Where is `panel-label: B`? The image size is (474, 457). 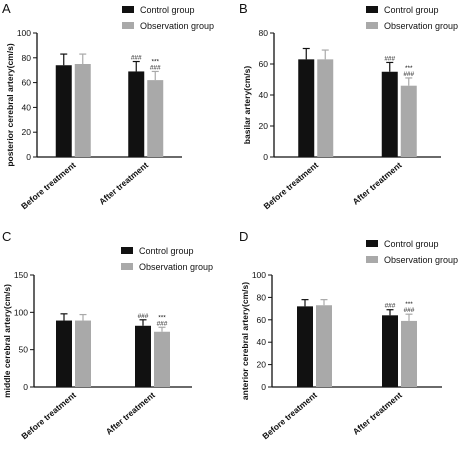 panel-label: B is located at coordinates (243, 8).